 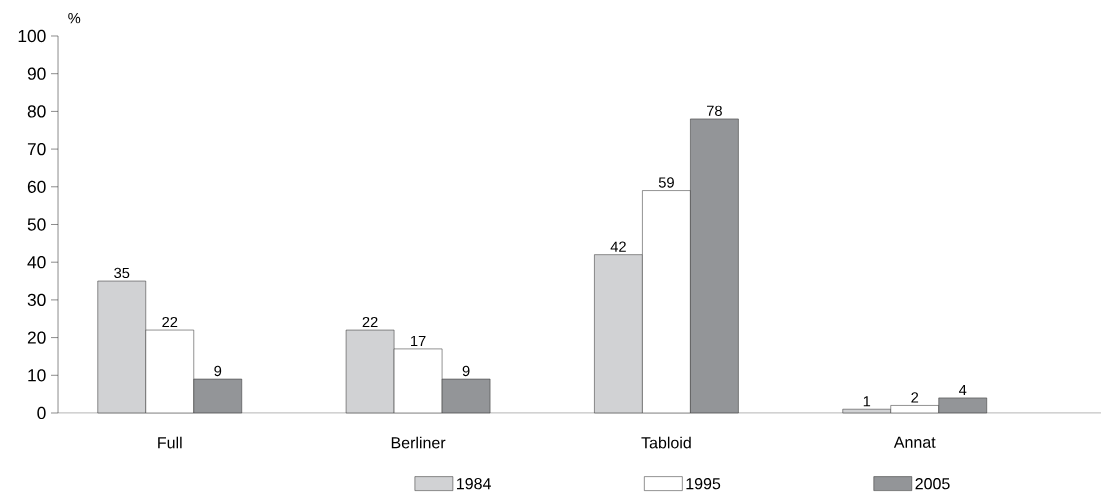 What do you see at coordinates (714, 110) in the screenshot?
I see `data-label: 78` at bounding box center [714, 110].